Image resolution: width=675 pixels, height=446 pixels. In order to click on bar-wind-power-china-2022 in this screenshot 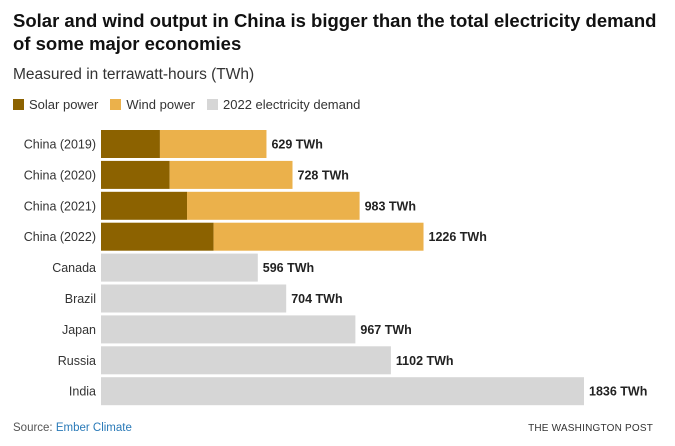, I will do `click(318, 236)`.